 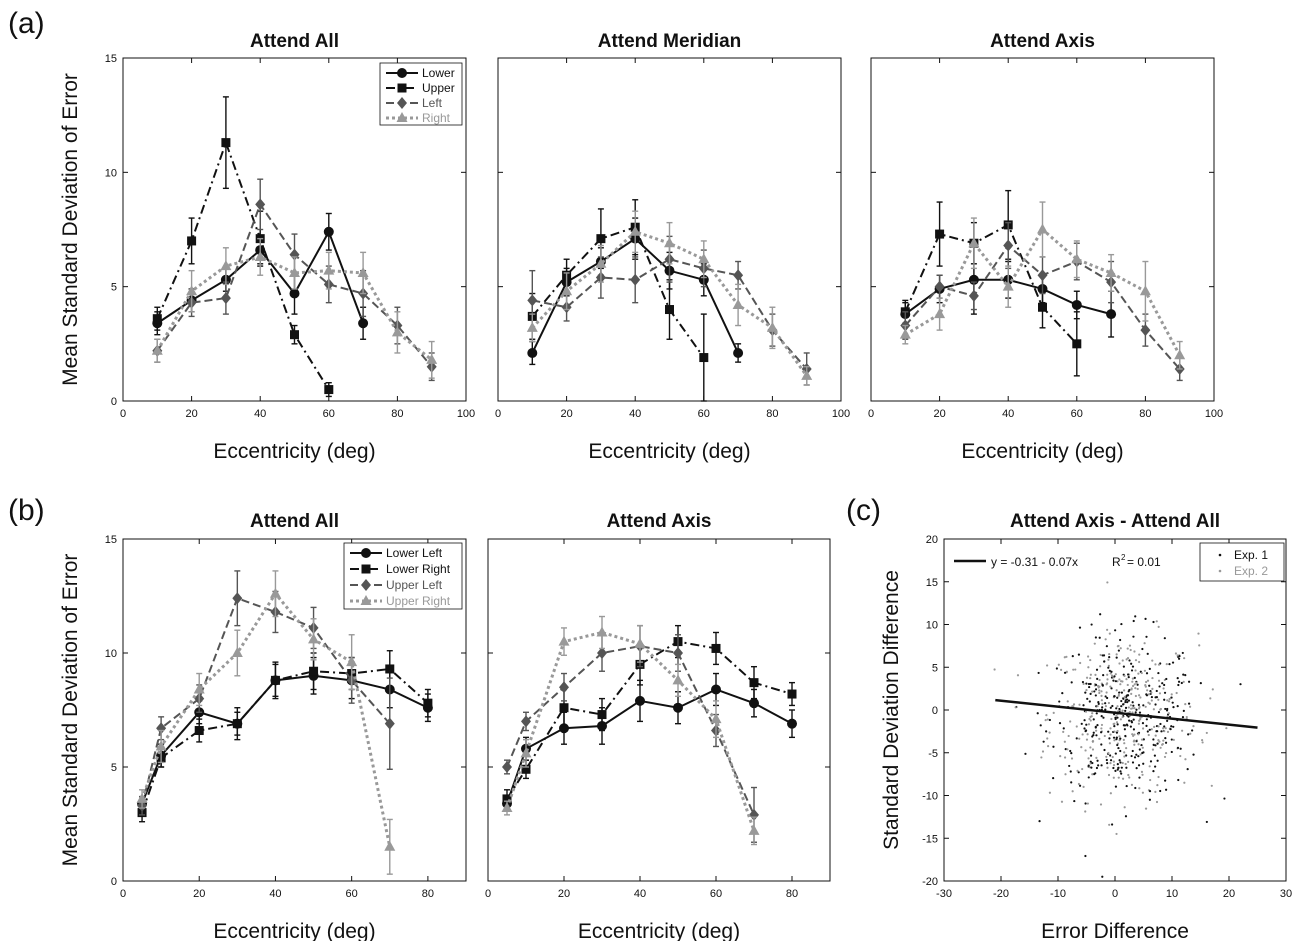 What do you see at coordinates (933, 754) in the screenshot?
I see `y-tick-label: -5` at bounding box center [933, 754].